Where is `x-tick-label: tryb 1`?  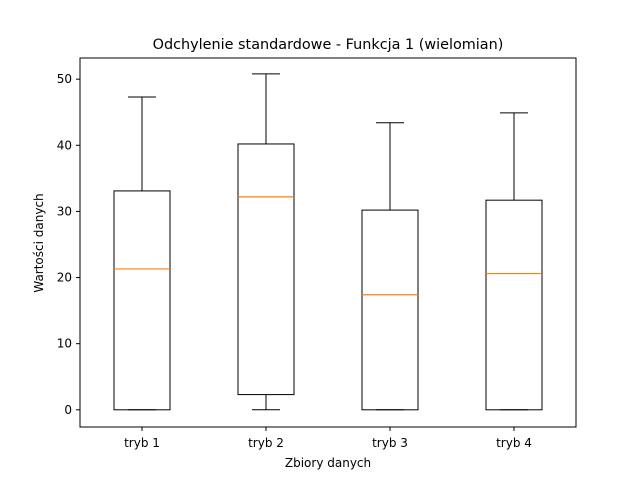 x-tick-label: tryb 1 is located at coordinates (142, 443).